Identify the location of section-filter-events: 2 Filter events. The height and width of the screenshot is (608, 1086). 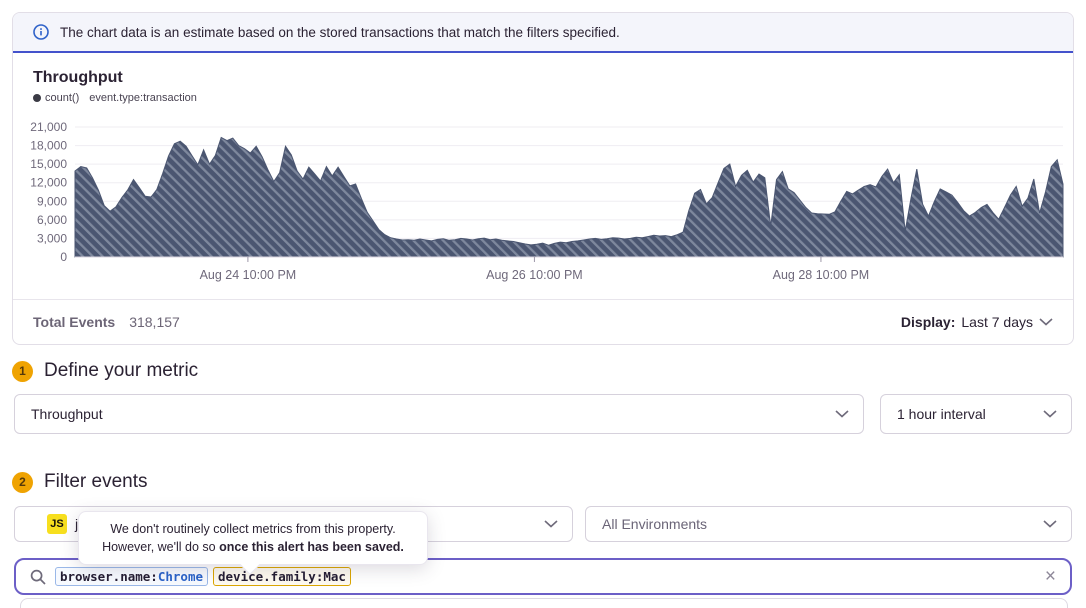
(79, 482).